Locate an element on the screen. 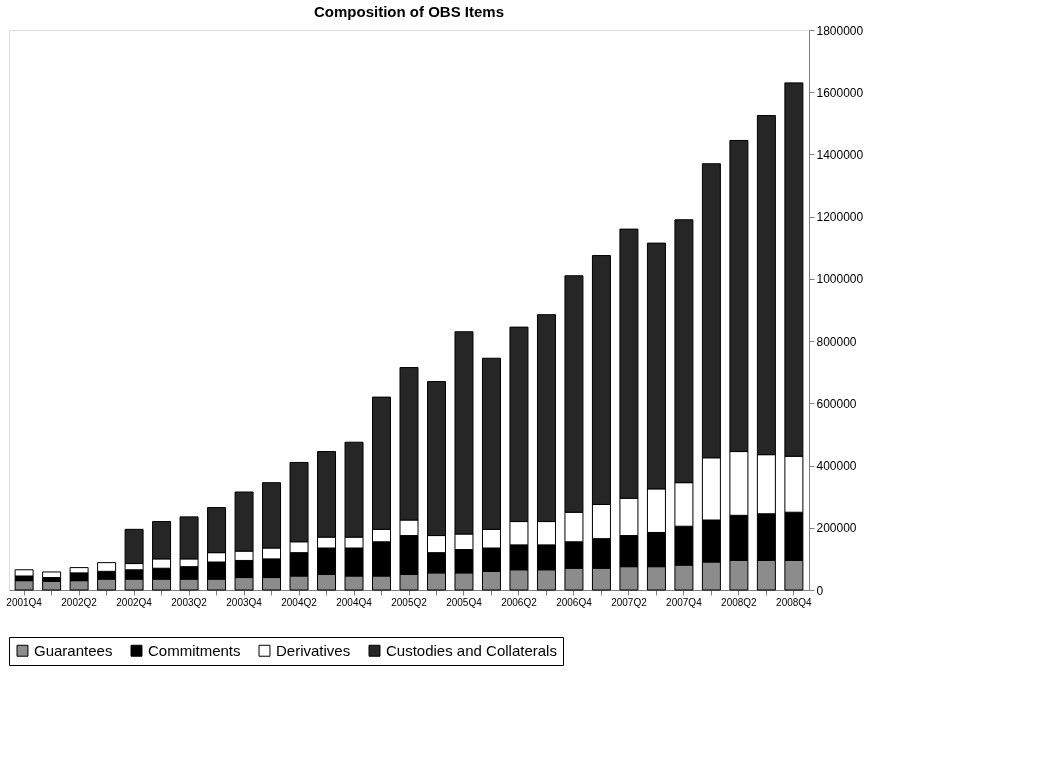 This screenshot has width=1045, height=760. x-tick-label: 2001Q4 is located at coordinates (24, 602).